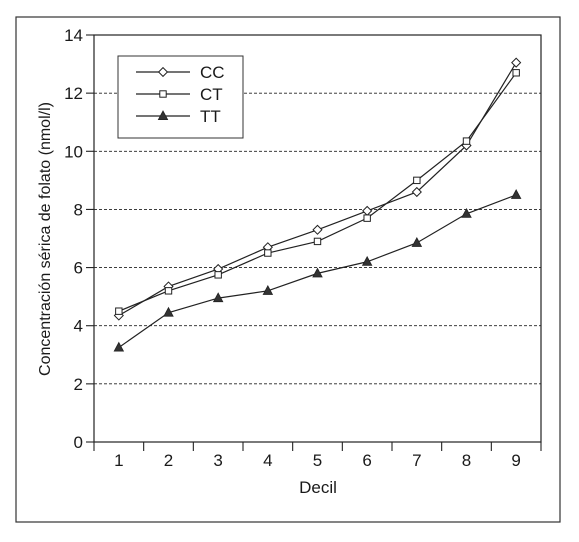 Image resolution: width=579 pixels, height=542 pixels. Describe the element at coordinates (180, 72) in the screenshot. I see `legend-entry-CC: CC` at that location.